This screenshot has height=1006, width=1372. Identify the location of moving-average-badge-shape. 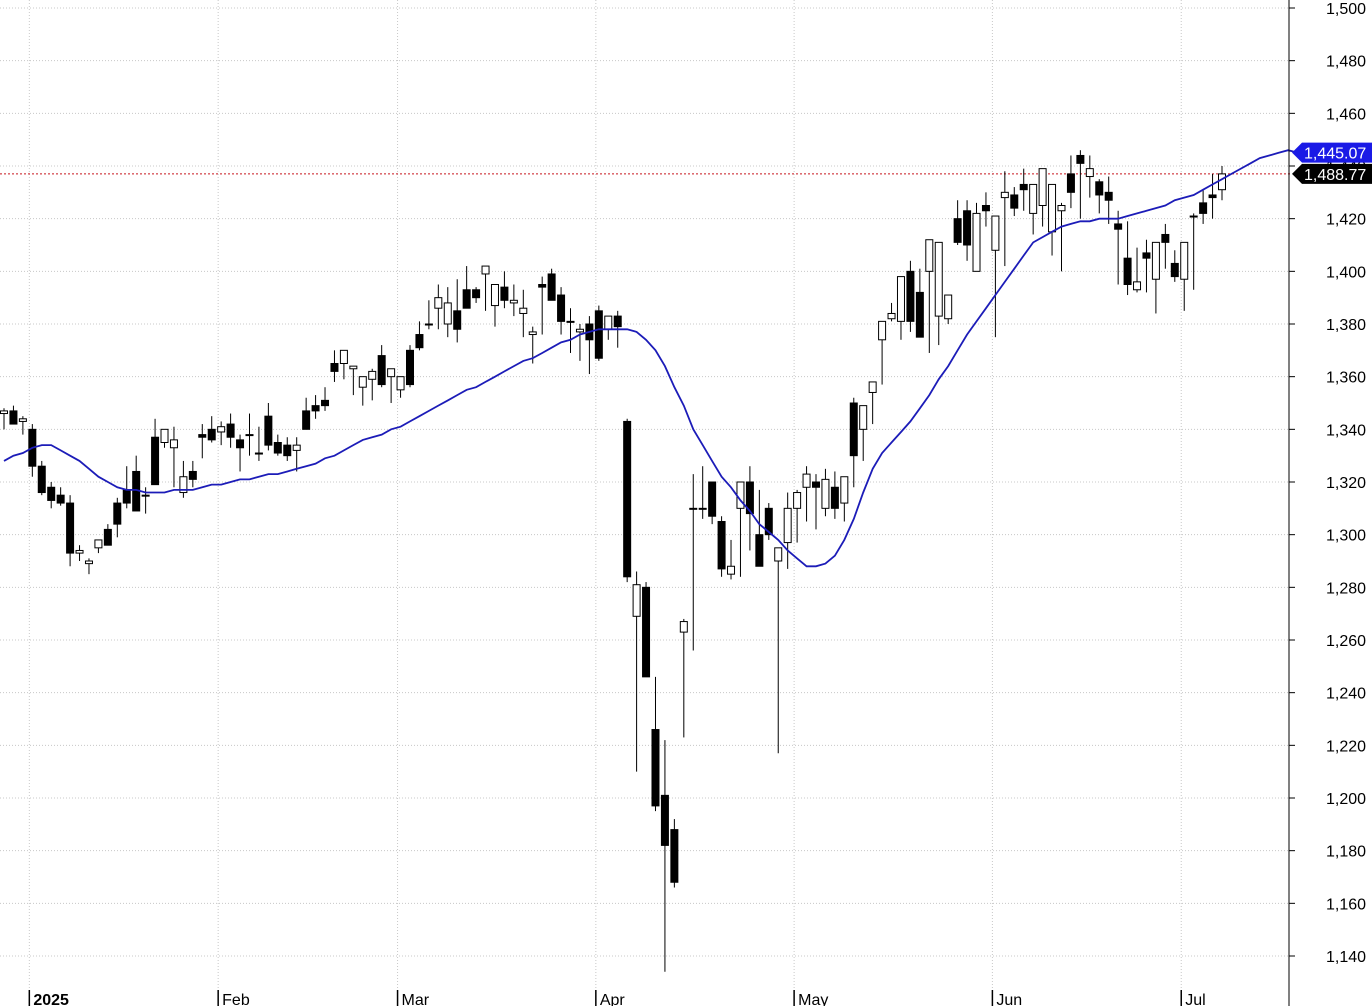
(1332, 152).